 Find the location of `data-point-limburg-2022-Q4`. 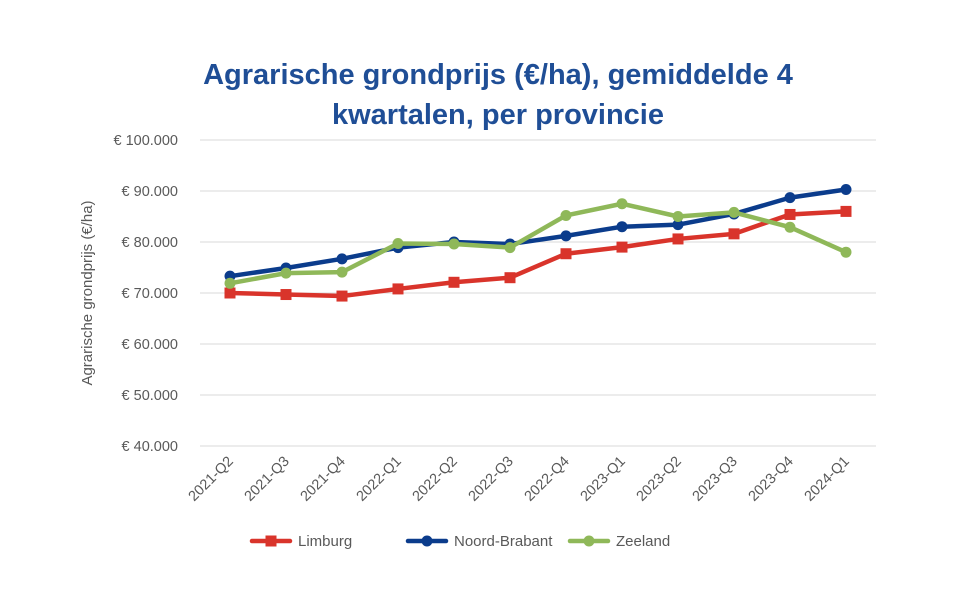

data-point-limburg-2022-Q4 is located at coordinates (566, 254).